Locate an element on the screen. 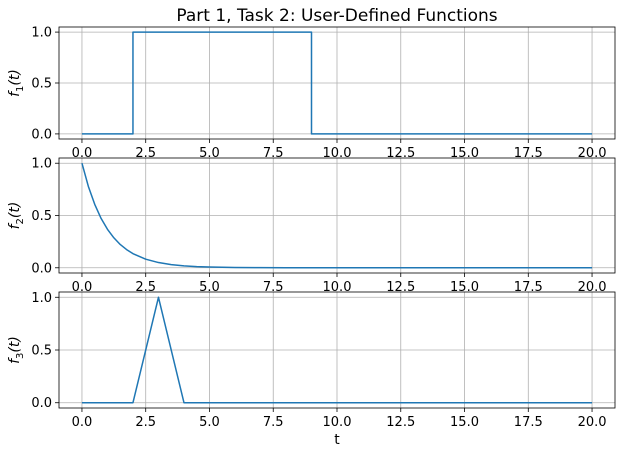  y-axis-label: f2(t) is located at coordinates (16, 216).